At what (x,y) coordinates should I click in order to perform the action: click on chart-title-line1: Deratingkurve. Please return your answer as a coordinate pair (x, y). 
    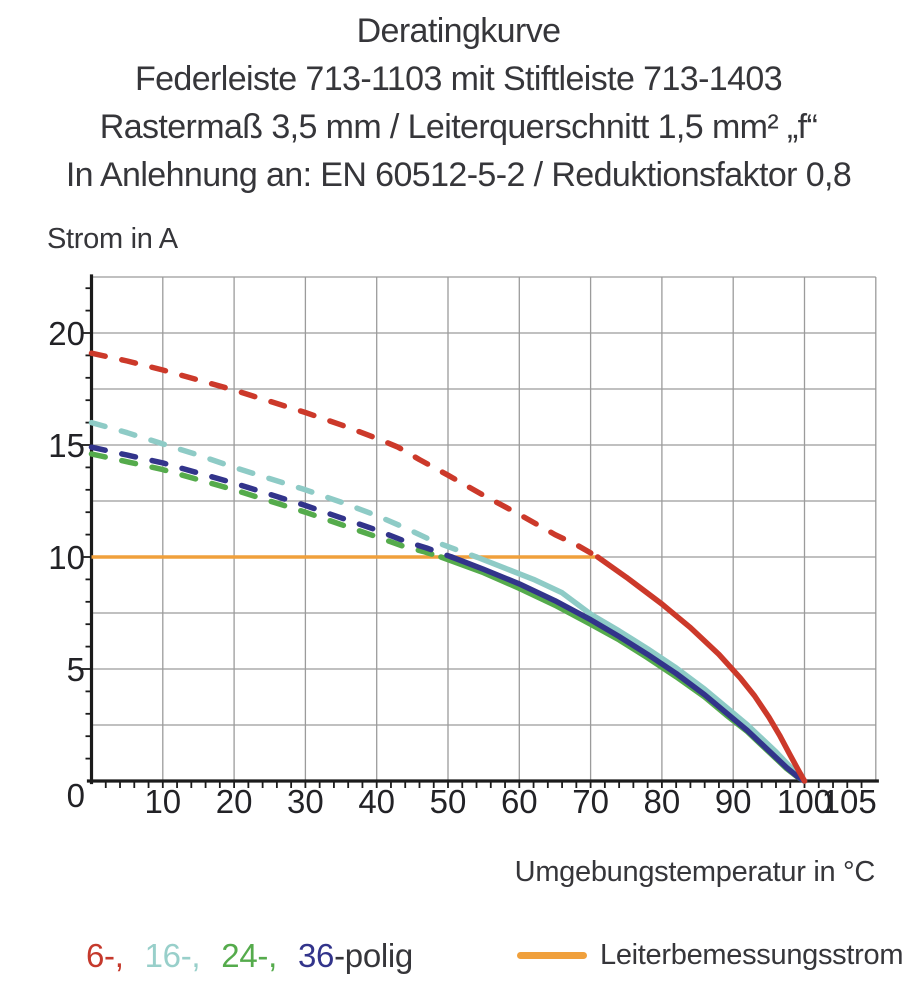
    Looking at the image, I should click on (458, 31).